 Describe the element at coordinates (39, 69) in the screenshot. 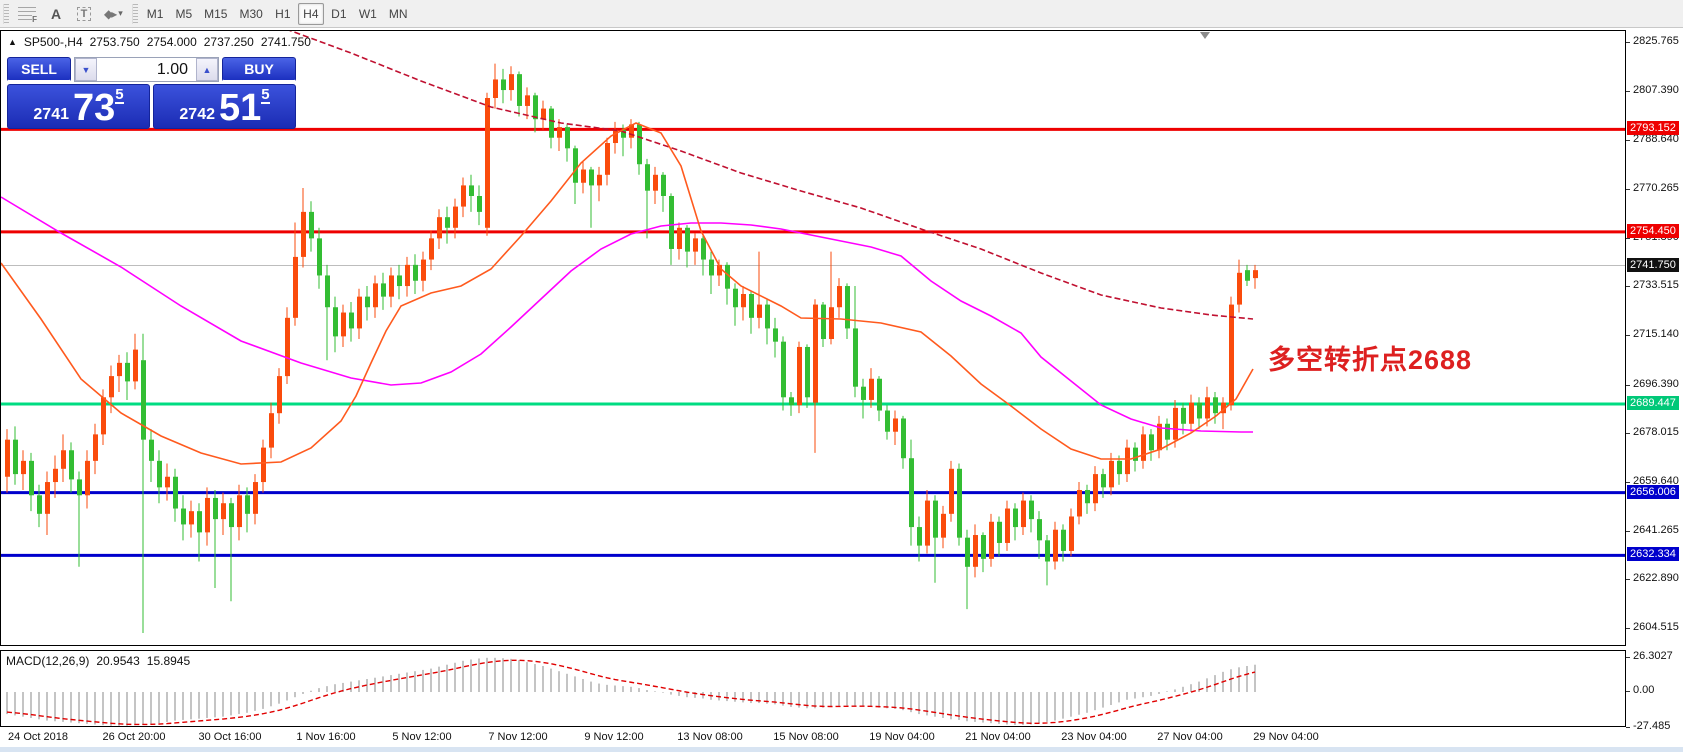

I see `sell-button: SELL` at that location.